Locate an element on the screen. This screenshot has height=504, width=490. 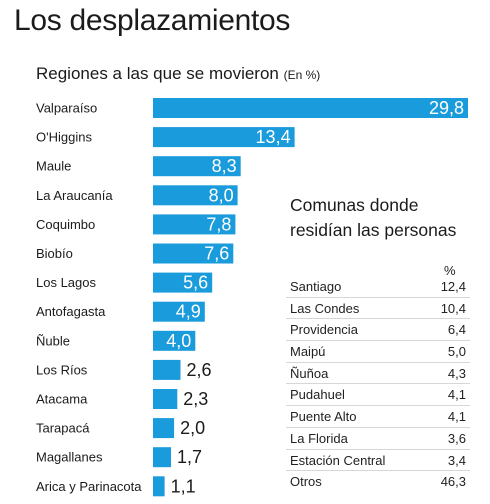
chart-unit: (En %) is located at coordinates (302, 75).